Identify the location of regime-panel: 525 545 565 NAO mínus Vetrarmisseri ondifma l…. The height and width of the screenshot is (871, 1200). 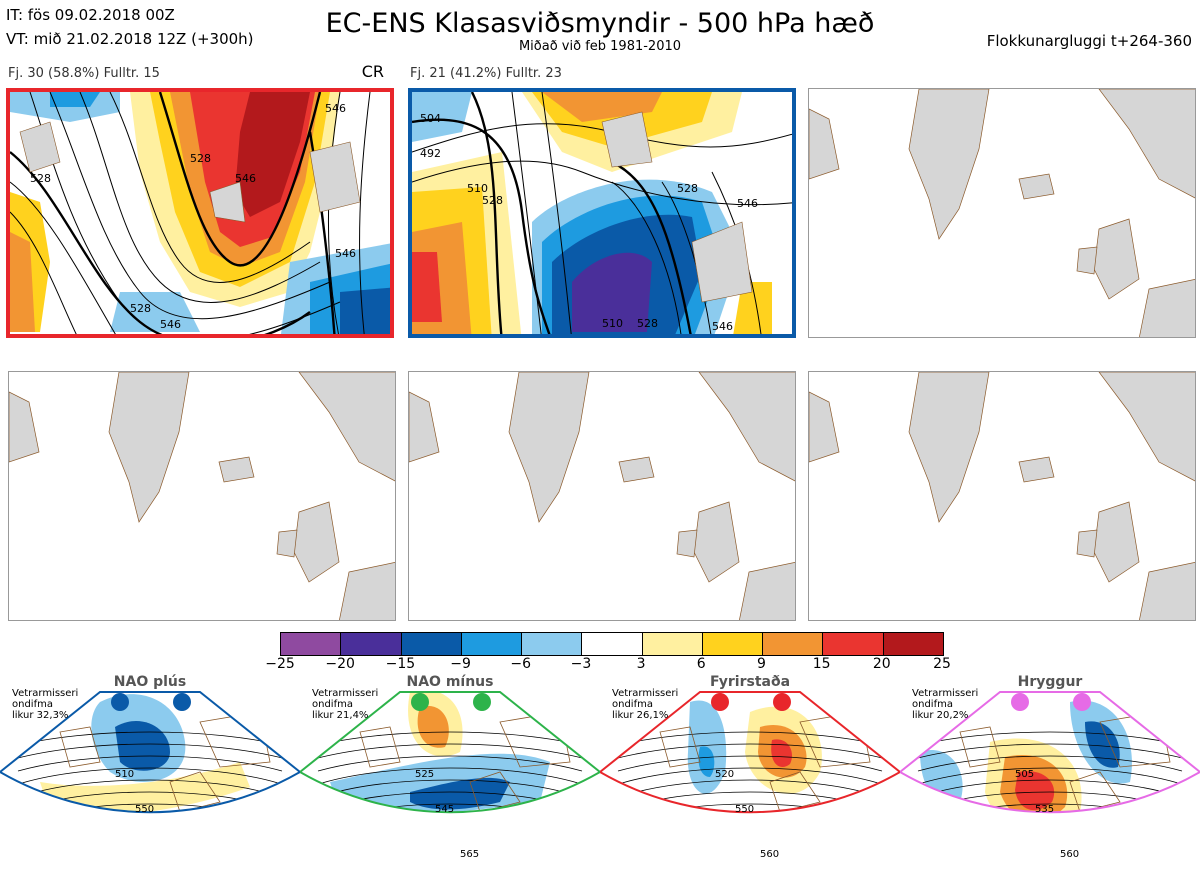
(450, 771).